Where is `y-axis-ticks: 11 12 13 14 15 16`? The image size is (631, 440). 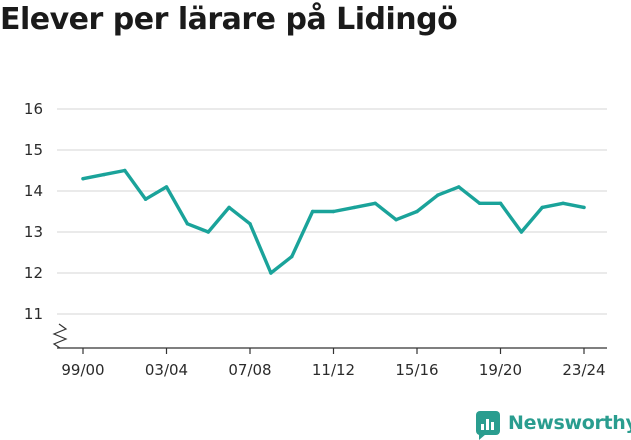
y-axis-ticks: 11 12 13 14 15 16 is located at coordinates (33, 211).